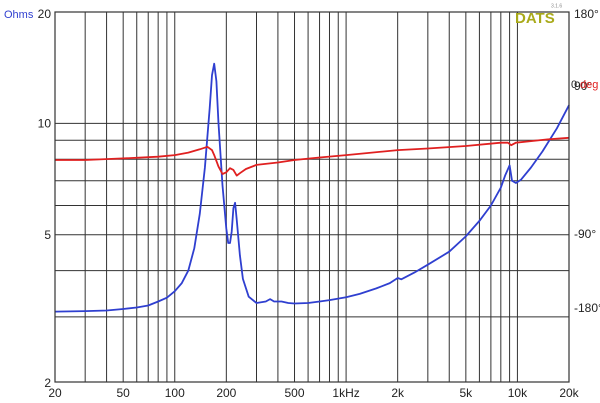 The image size is (600, 403). Describe the element at coordinates (345, 393) in the screenshot. I see `x-tick-label: 1kHz` at that location.